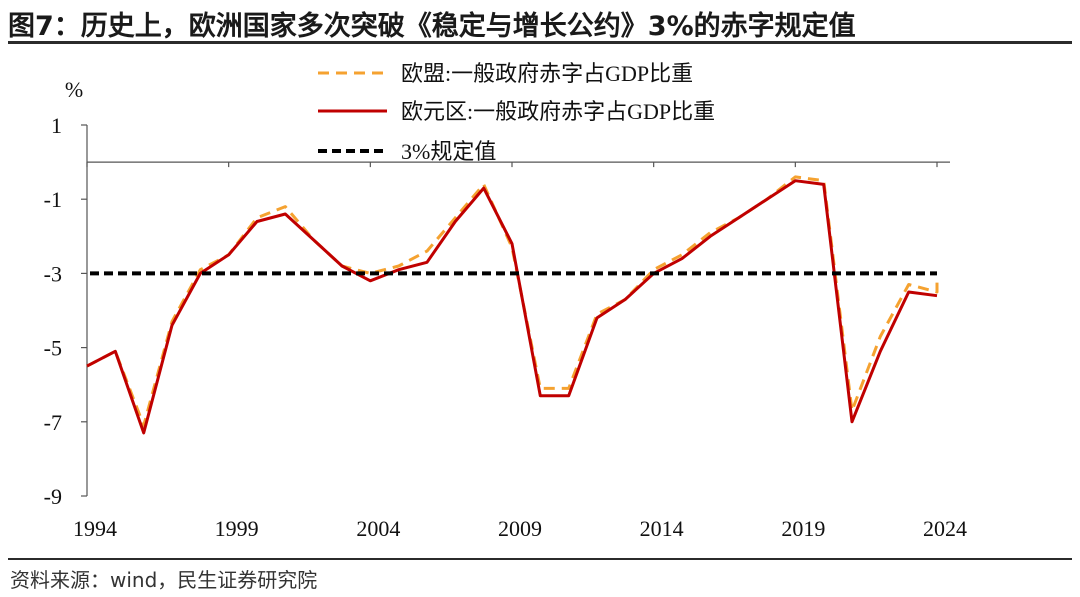 The width and height of the screenshot is (1080, 597). Describe the element at coordinates (540, 559) in the screenshot. I see `source-rule` at that location.